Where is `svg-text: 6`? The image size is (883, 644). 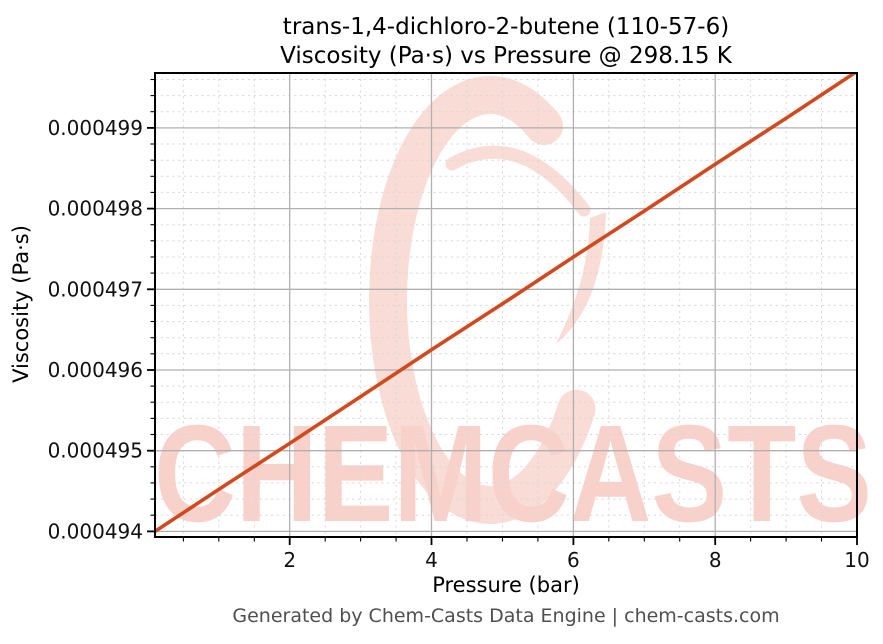
svg-text: 6 is located at coordinates (573, 560).